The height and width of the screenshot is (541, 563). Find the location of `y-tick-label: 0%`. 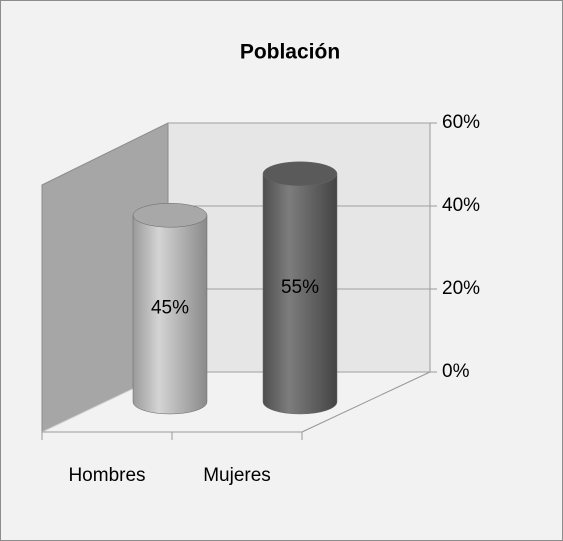

y-tick-label: 0% is located at coordinates (456, 371).